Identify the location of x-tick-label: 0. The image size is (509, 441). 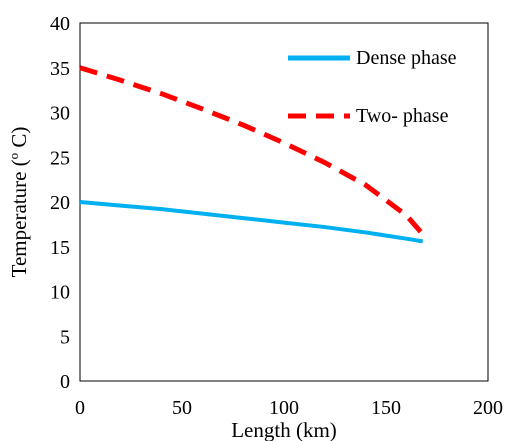
(80, 408).